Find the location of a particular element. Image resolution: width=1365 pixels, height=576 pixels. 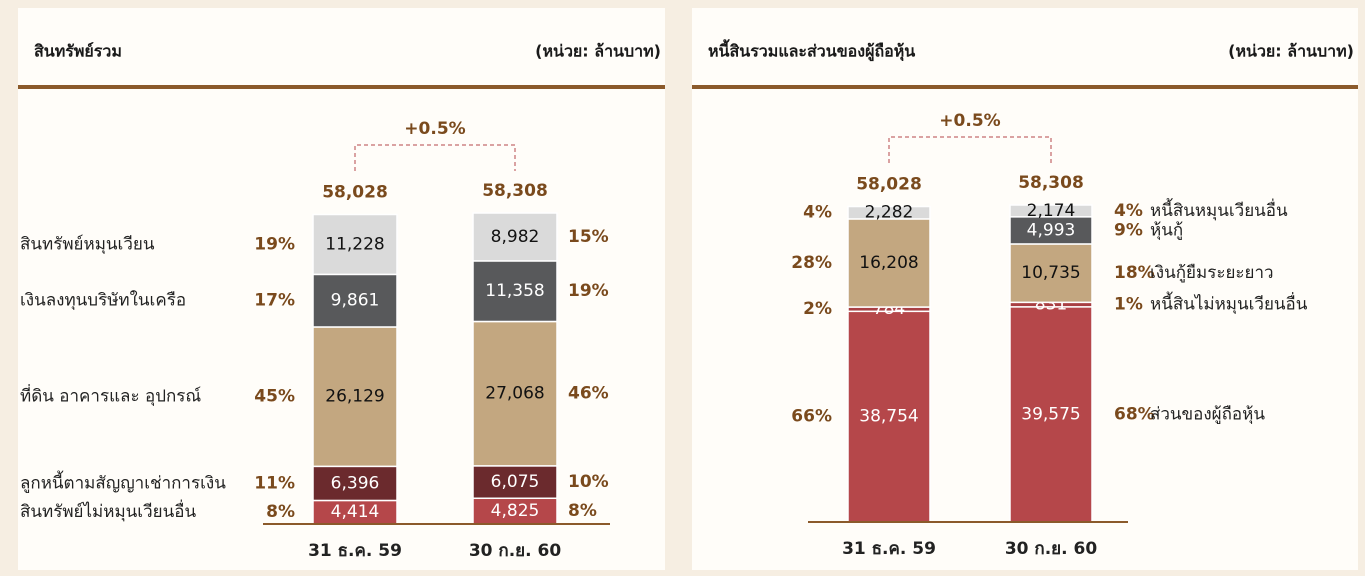

segment-label: 38,754 is located at coordinates (888, 417).